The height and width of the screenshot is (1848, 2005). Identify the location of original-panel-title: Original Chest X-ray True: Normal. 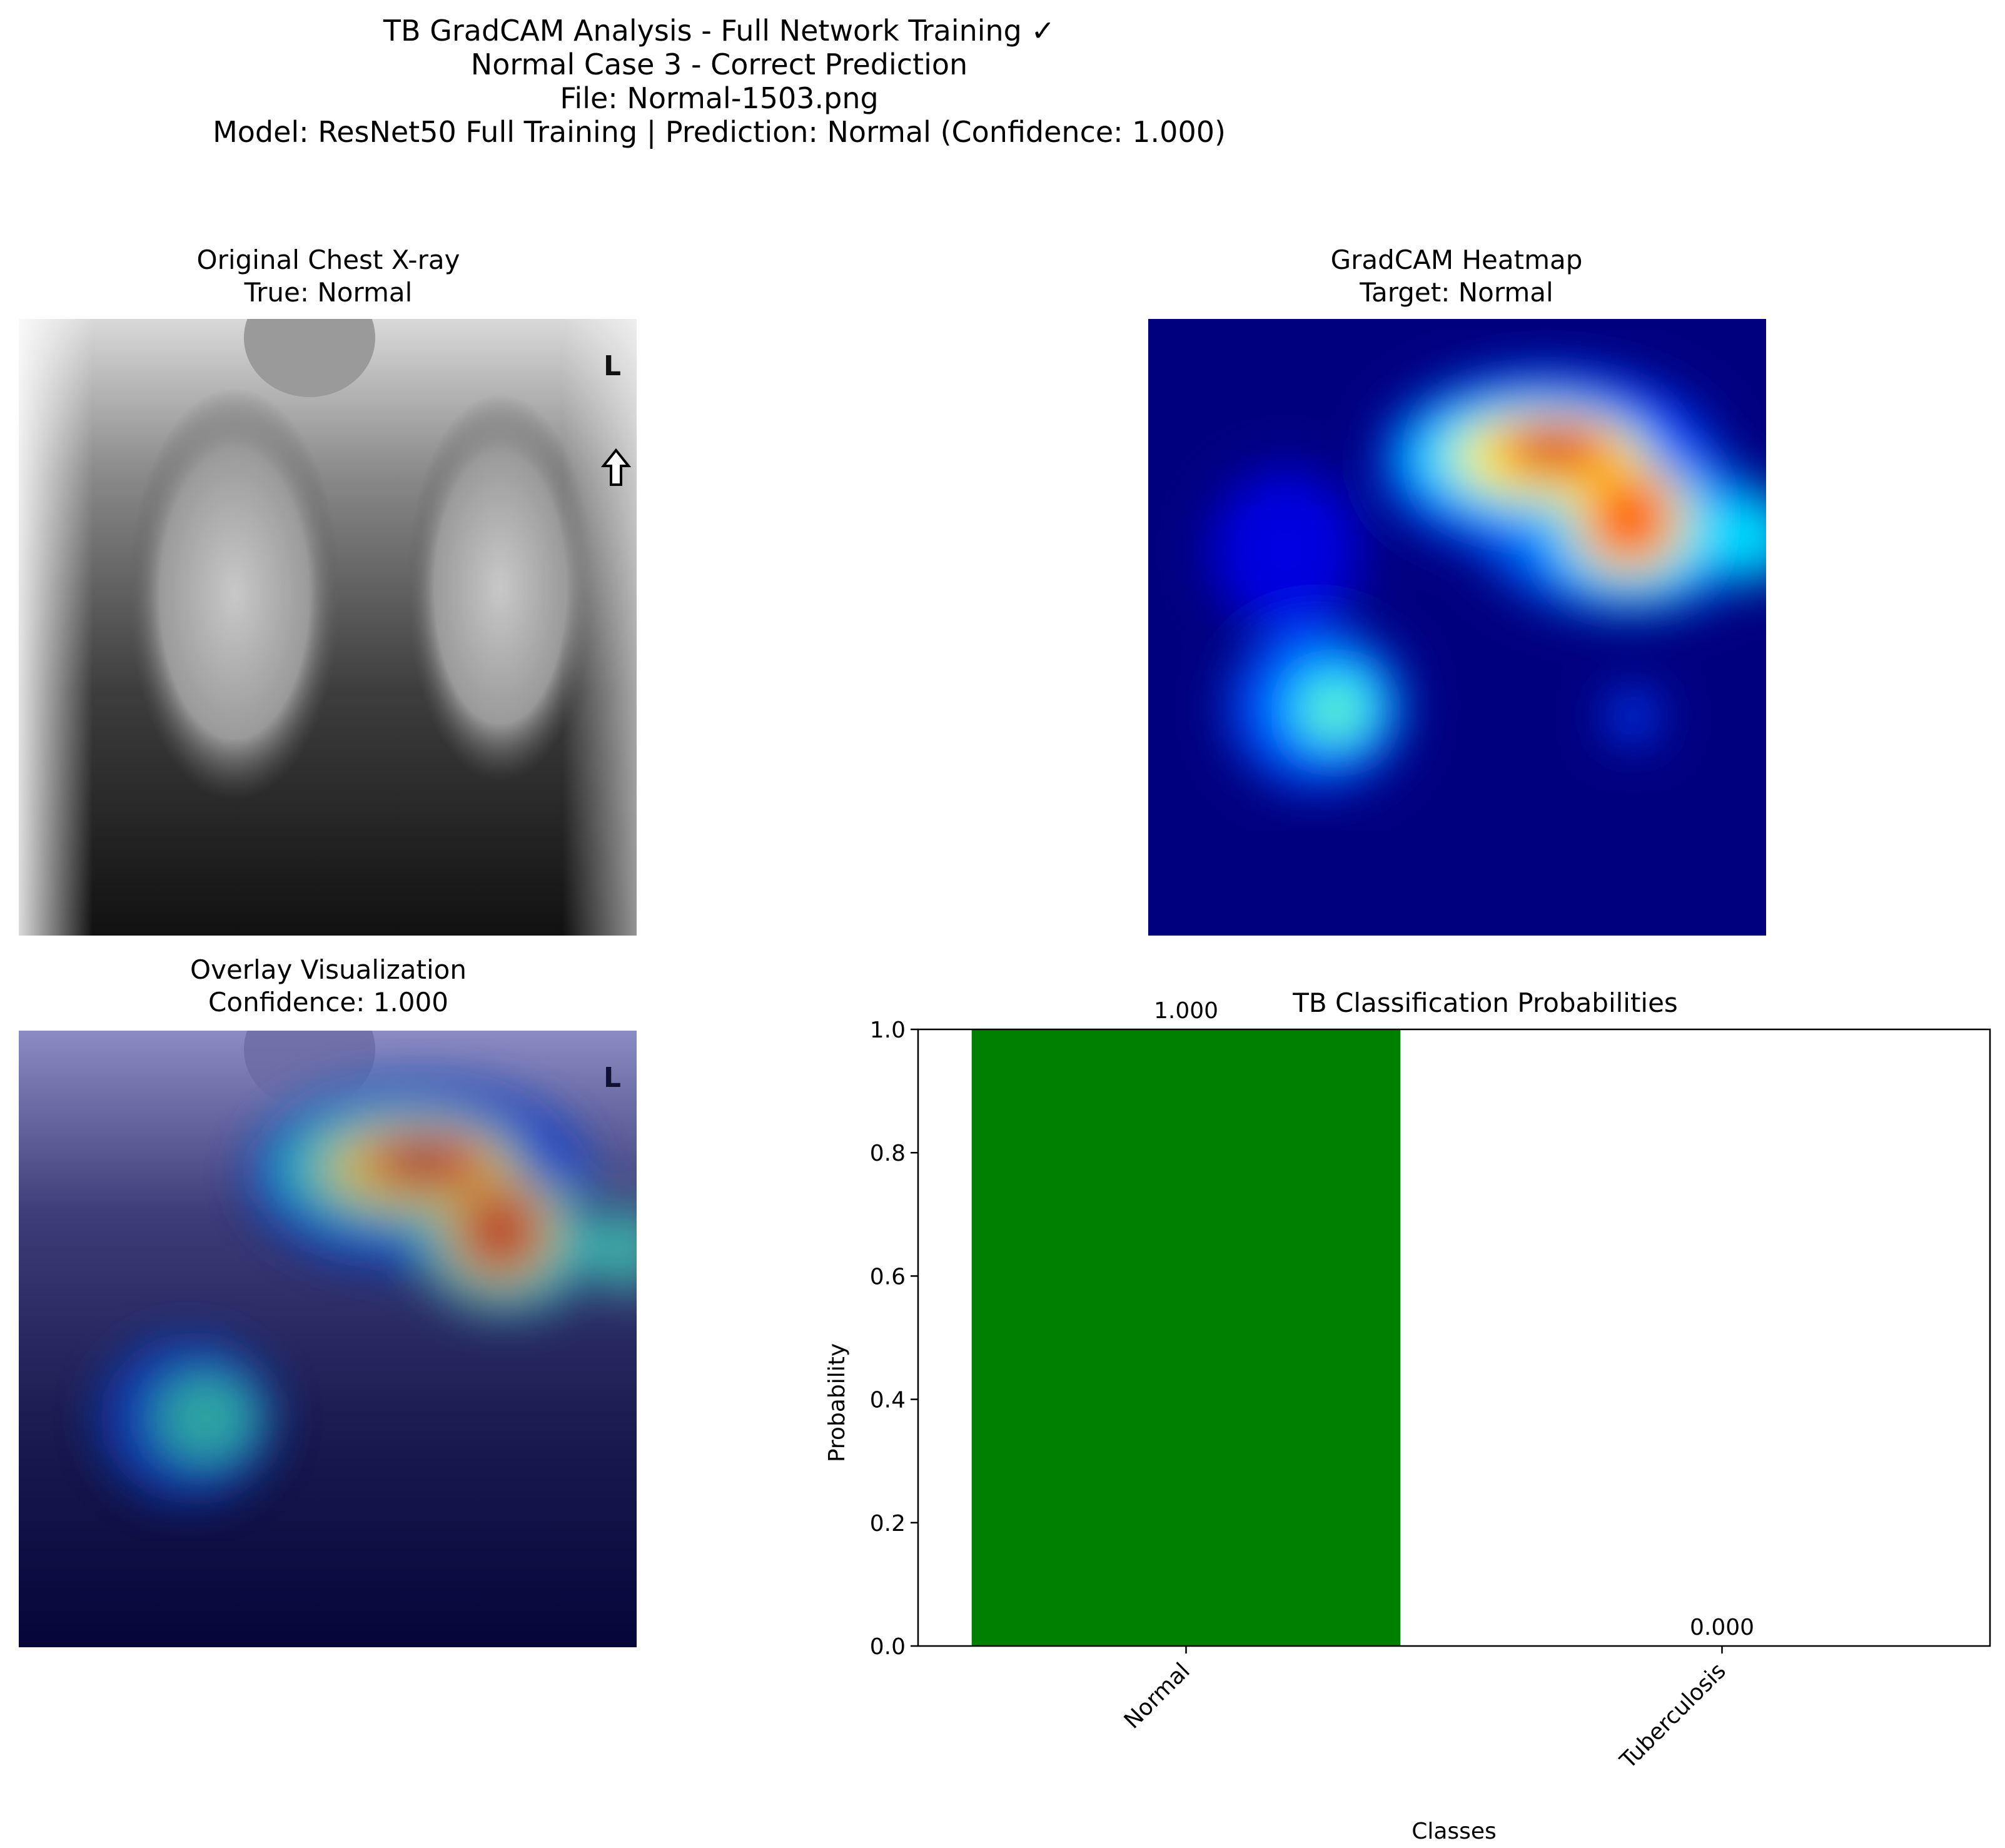
(329, 276).